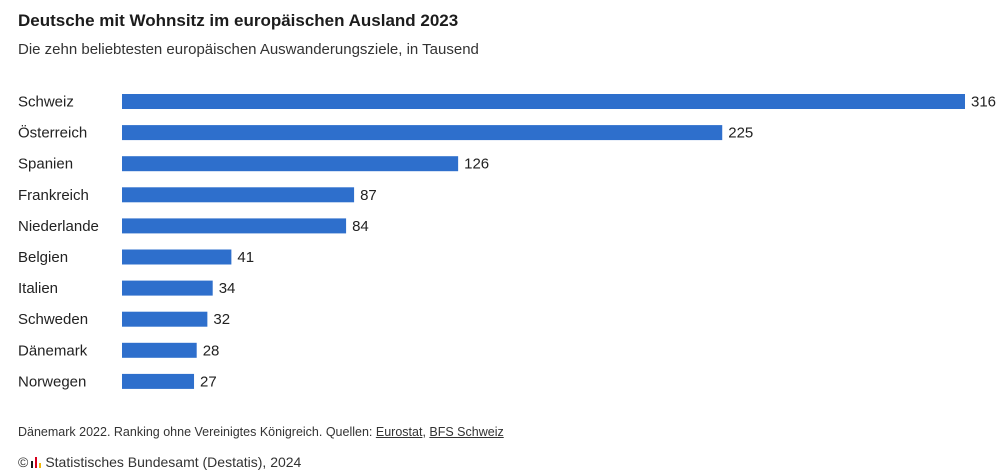 The width and height of the screenshot is (999, 473). I want to click on category-label: Dänemark, so click(53, 350).